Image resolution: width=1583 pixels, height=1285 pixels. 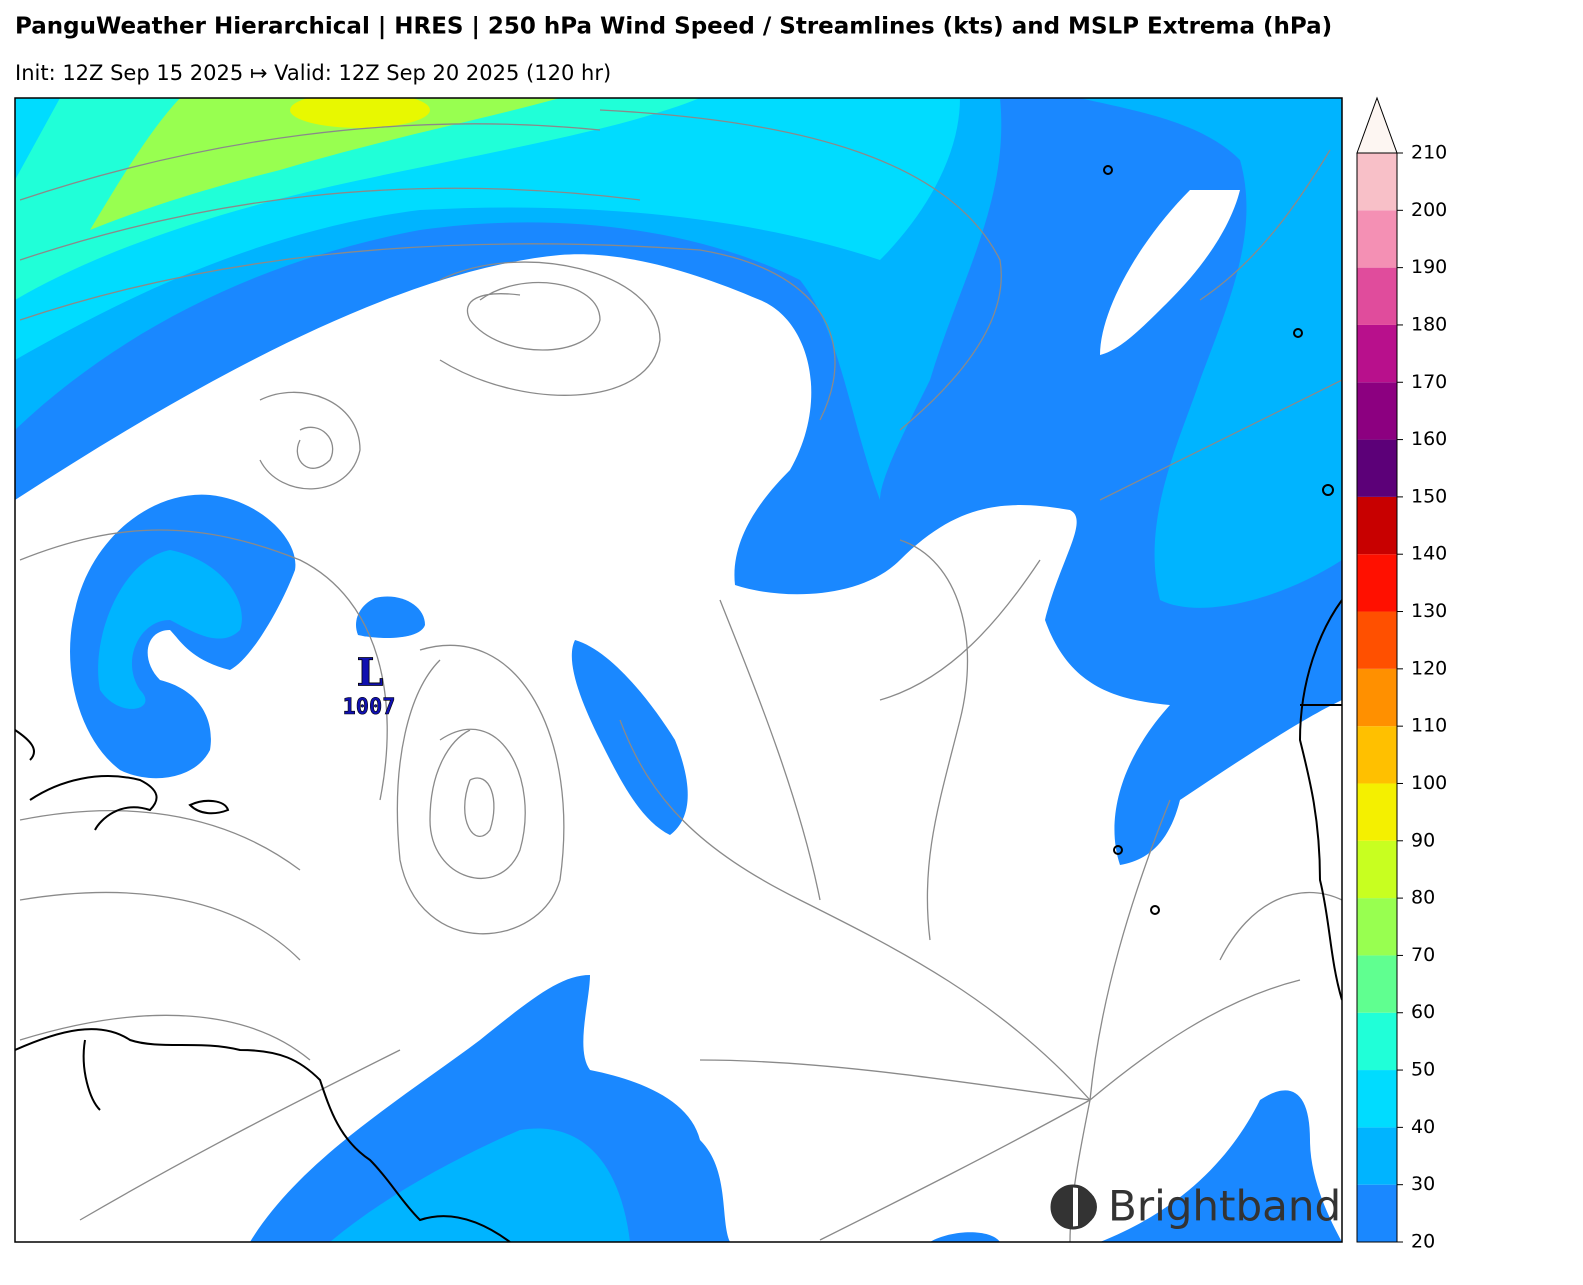 I want to click on colorbar-tick-label: 170, so click(x=1429, y=382).